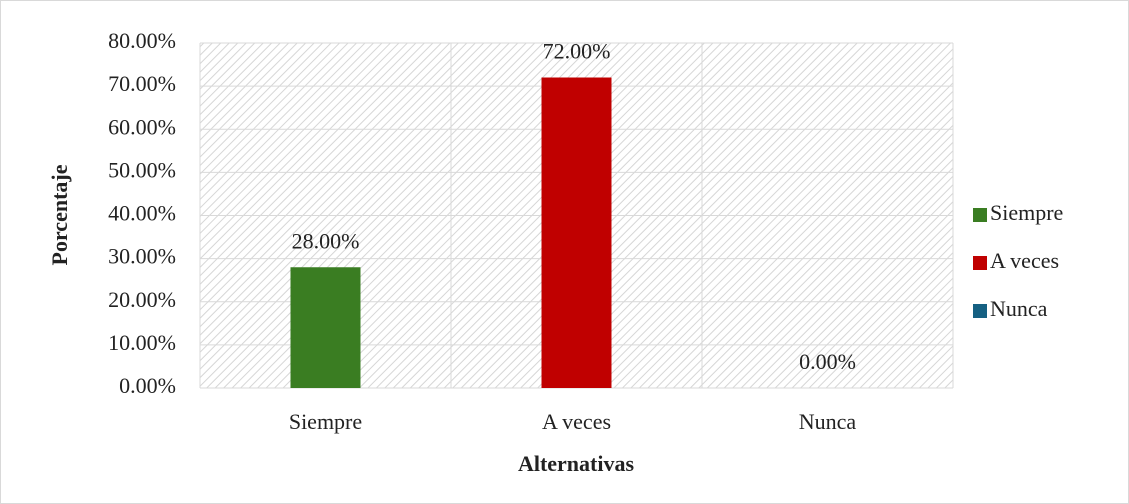 The width and height of the screenshot is (1129, 504). Describe the element at coordinates (142, 342) in the screenshot. I see `y-tick-label: 10.00%` at that location.